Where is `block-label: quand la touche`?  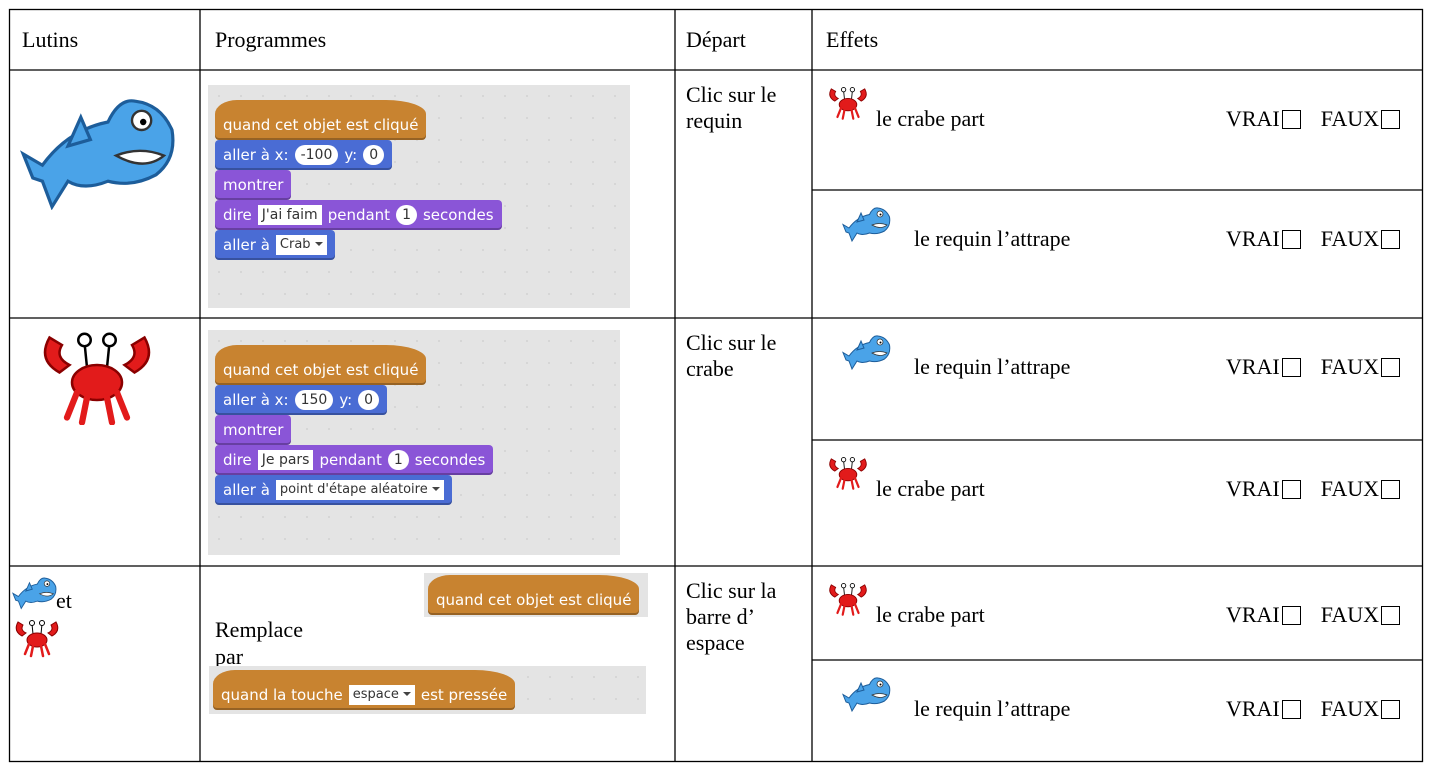 block-label: quand la touche is located at coordinates (282, 695).